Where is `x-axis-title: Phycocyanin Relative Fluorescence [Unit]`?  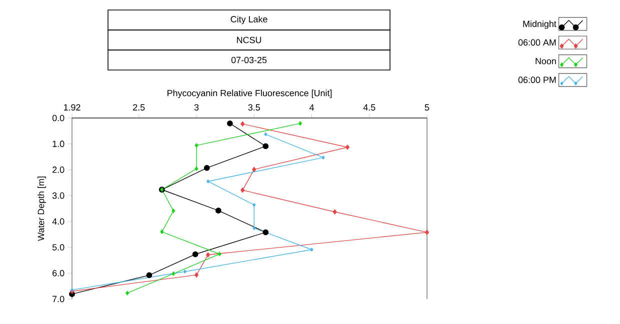 x-axis-title: Phycocyanin Relative Fluorescence [Unit] is located at coordinates (250, 94).